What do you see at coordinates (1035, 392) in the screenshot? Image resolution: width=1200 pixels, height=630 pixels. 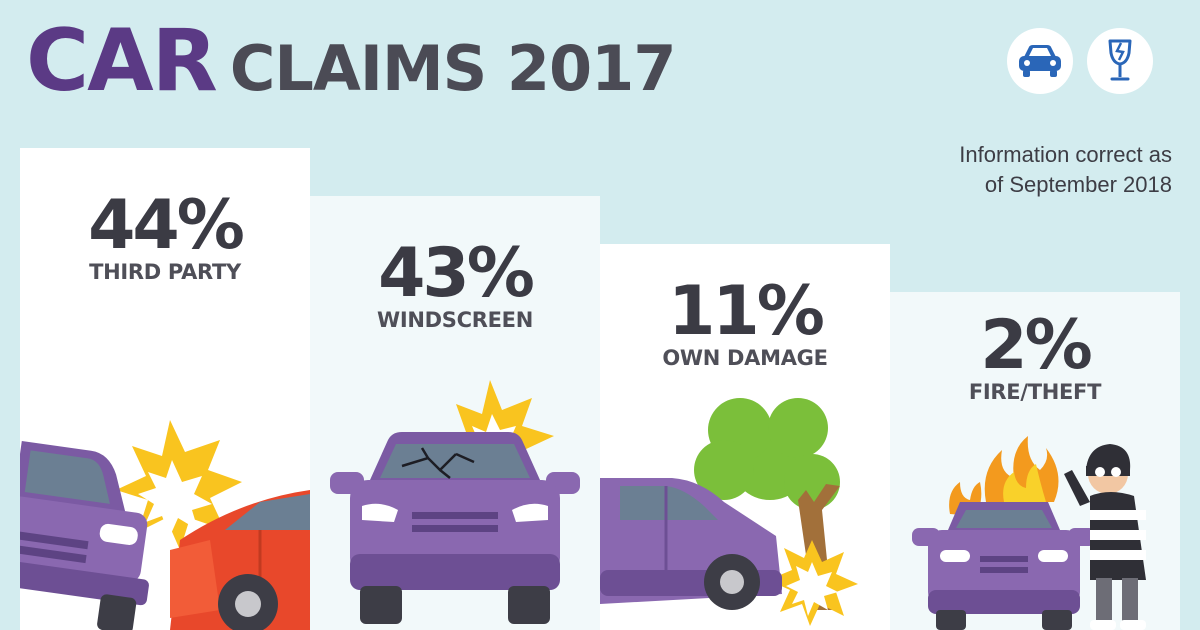 I see `bar-category-label: FIRE/THEFT` at bounding box center [1035, 392].